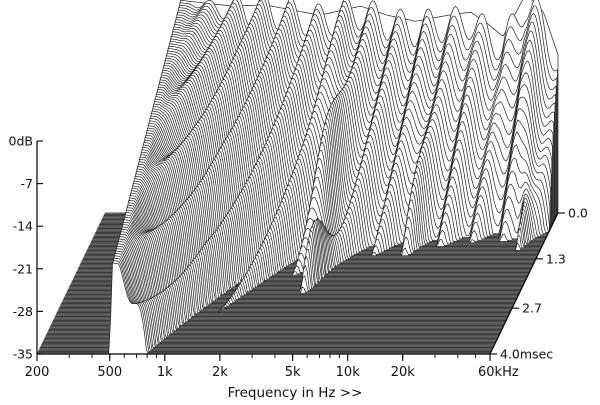  What do you see at coordinates (23, 226) in the screenshot?
I see `level-tick-label: -14` at bounding box center [23, 226].